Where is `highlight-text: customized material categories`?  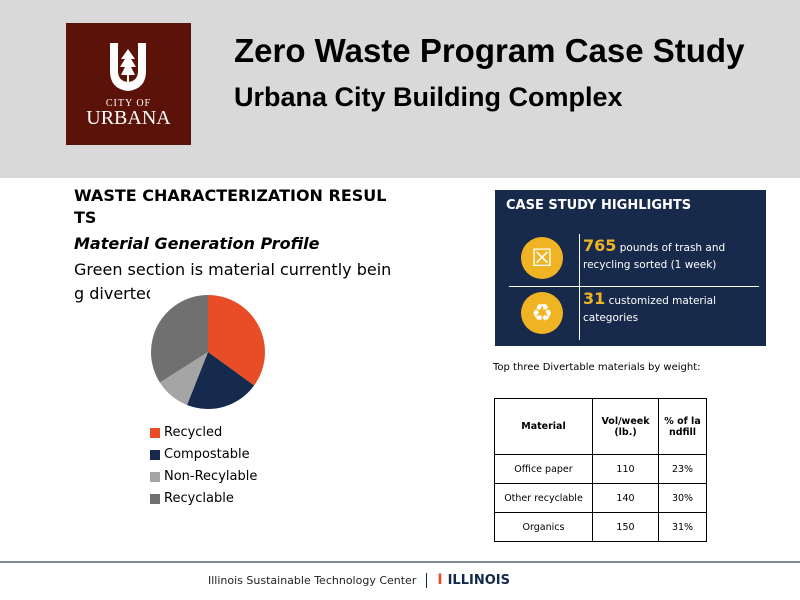
highlight-text: customized material categories is located at coordinates (649, 309).